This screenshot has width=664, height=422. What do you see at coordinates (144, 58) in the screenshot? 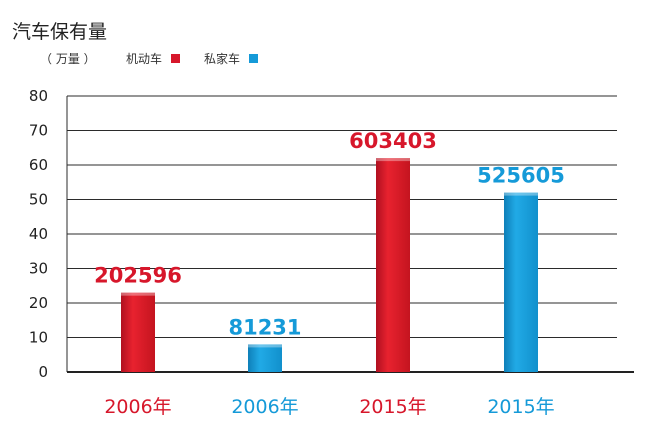
I see `legend-label-motor-vehicle: 机动车` at bounding box center [144, 58].